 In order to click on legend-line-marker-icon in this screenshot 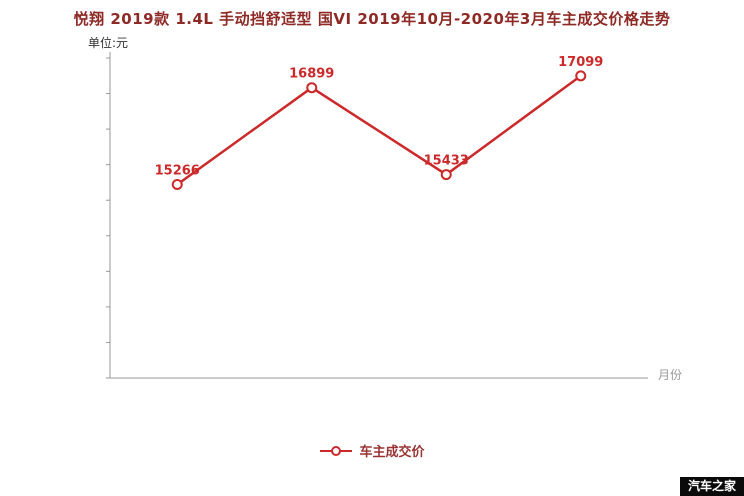, I will do `click(336, 450)`.